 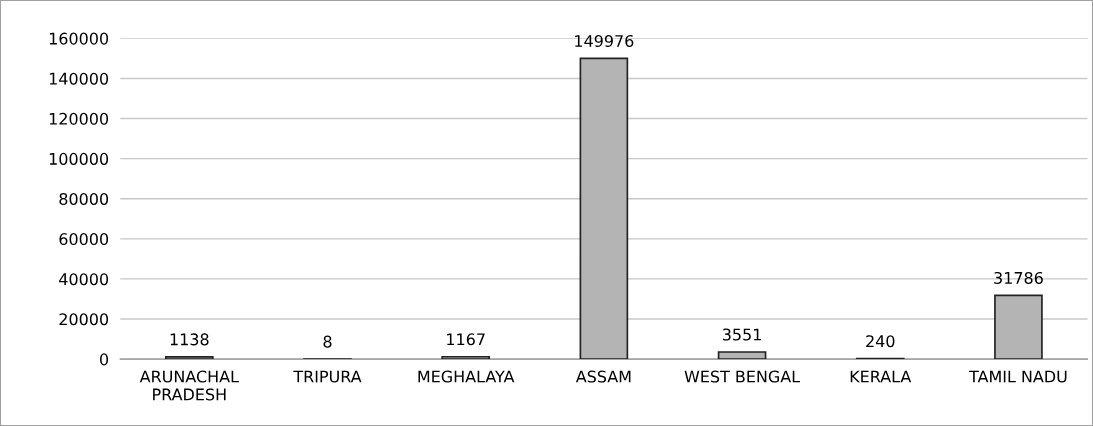 I want to click on data-label: 240, so click(x=880, y=341).